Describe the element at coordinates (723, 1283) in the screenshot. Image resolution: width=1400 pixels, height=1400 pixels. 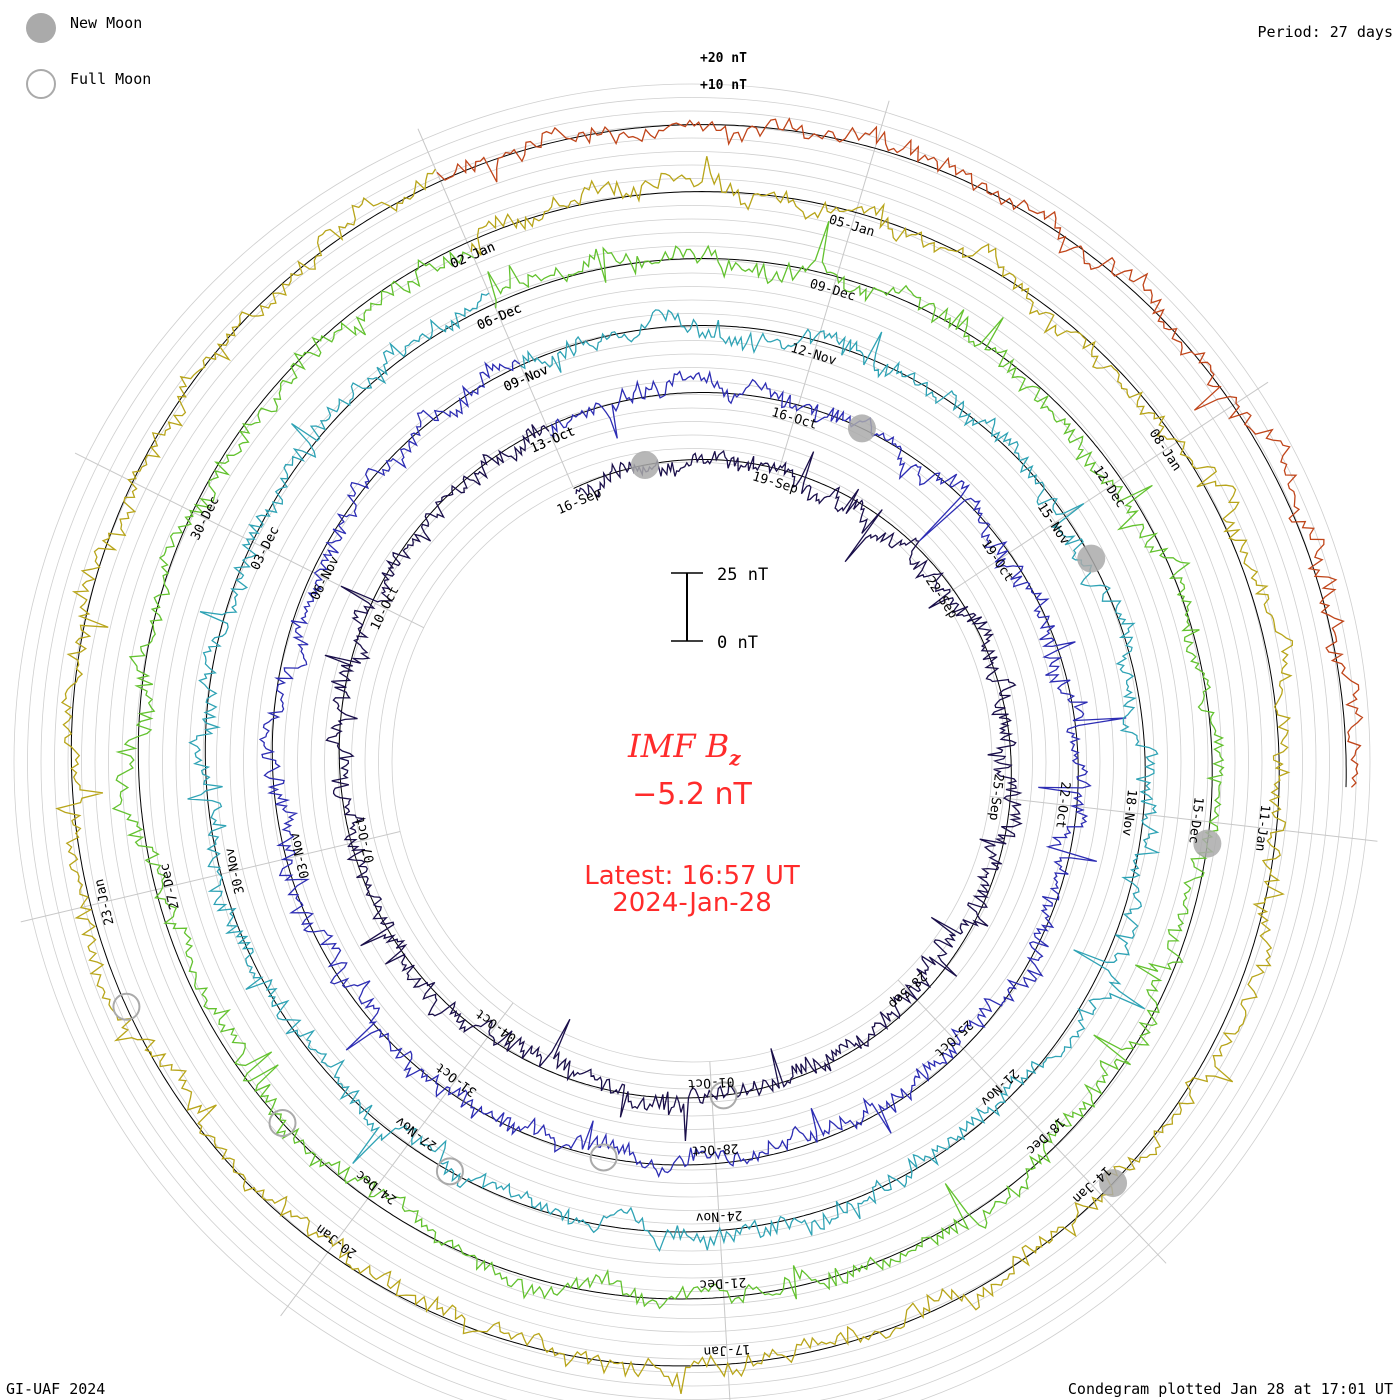
I see `date-label: 21-Dec` at that location.